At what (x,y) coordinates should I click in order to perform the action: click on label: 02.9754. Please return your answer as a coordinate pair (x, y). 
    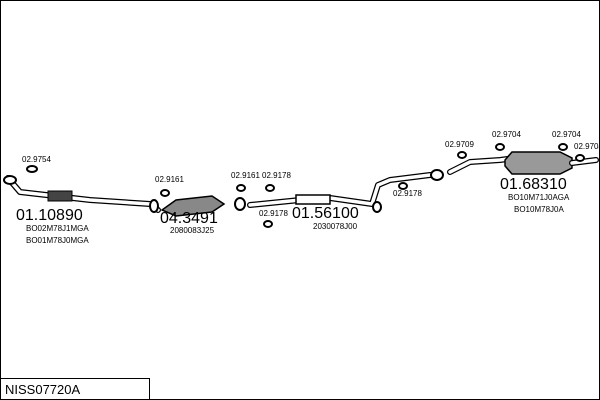
    Looking at the image, I should click on (36, 159).